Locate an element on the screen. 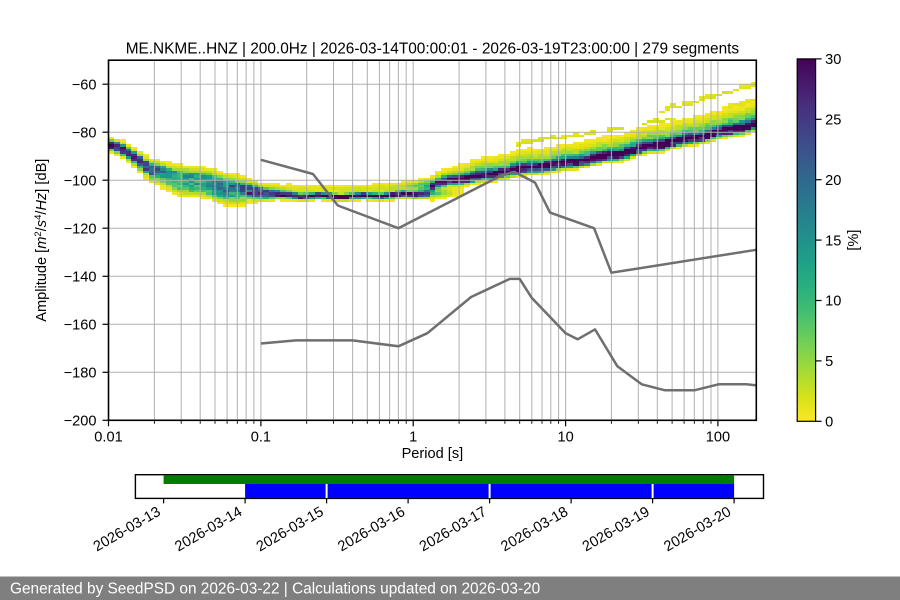  svg-text: 25 is located at coordinates (833, 121).